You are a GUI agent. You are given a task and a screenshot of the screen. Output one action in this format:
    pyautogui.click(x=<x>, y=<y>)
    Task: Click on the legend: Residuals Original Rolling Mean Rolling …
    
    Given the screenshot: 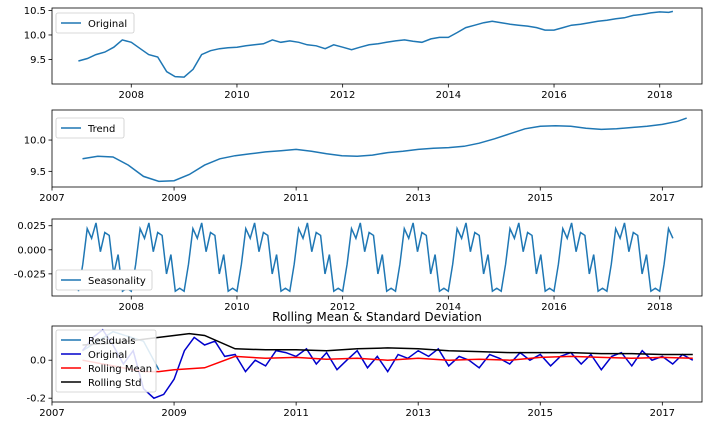 What is the action you would take?
    pyautogui.click(x=106, y=361)
    